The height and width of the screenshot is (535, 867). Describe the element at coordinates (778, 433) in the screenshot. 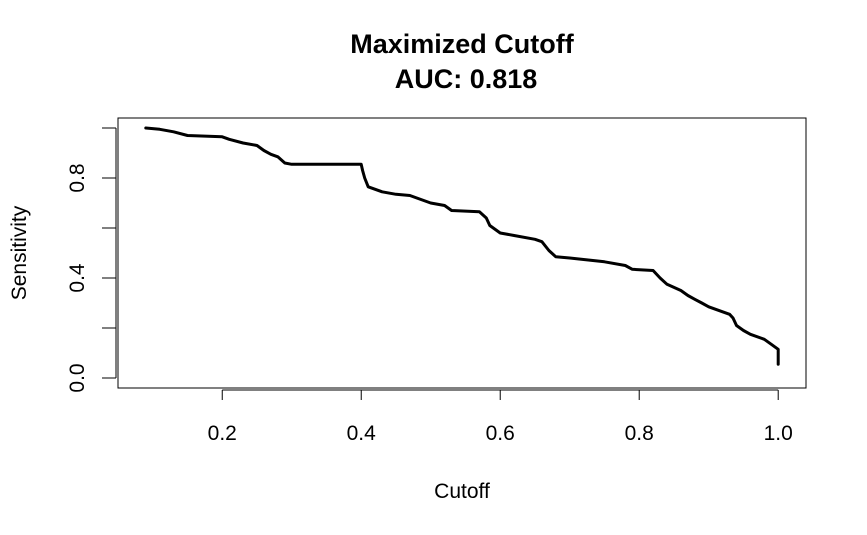

I see `x-tick-label: 1.0` at that location.